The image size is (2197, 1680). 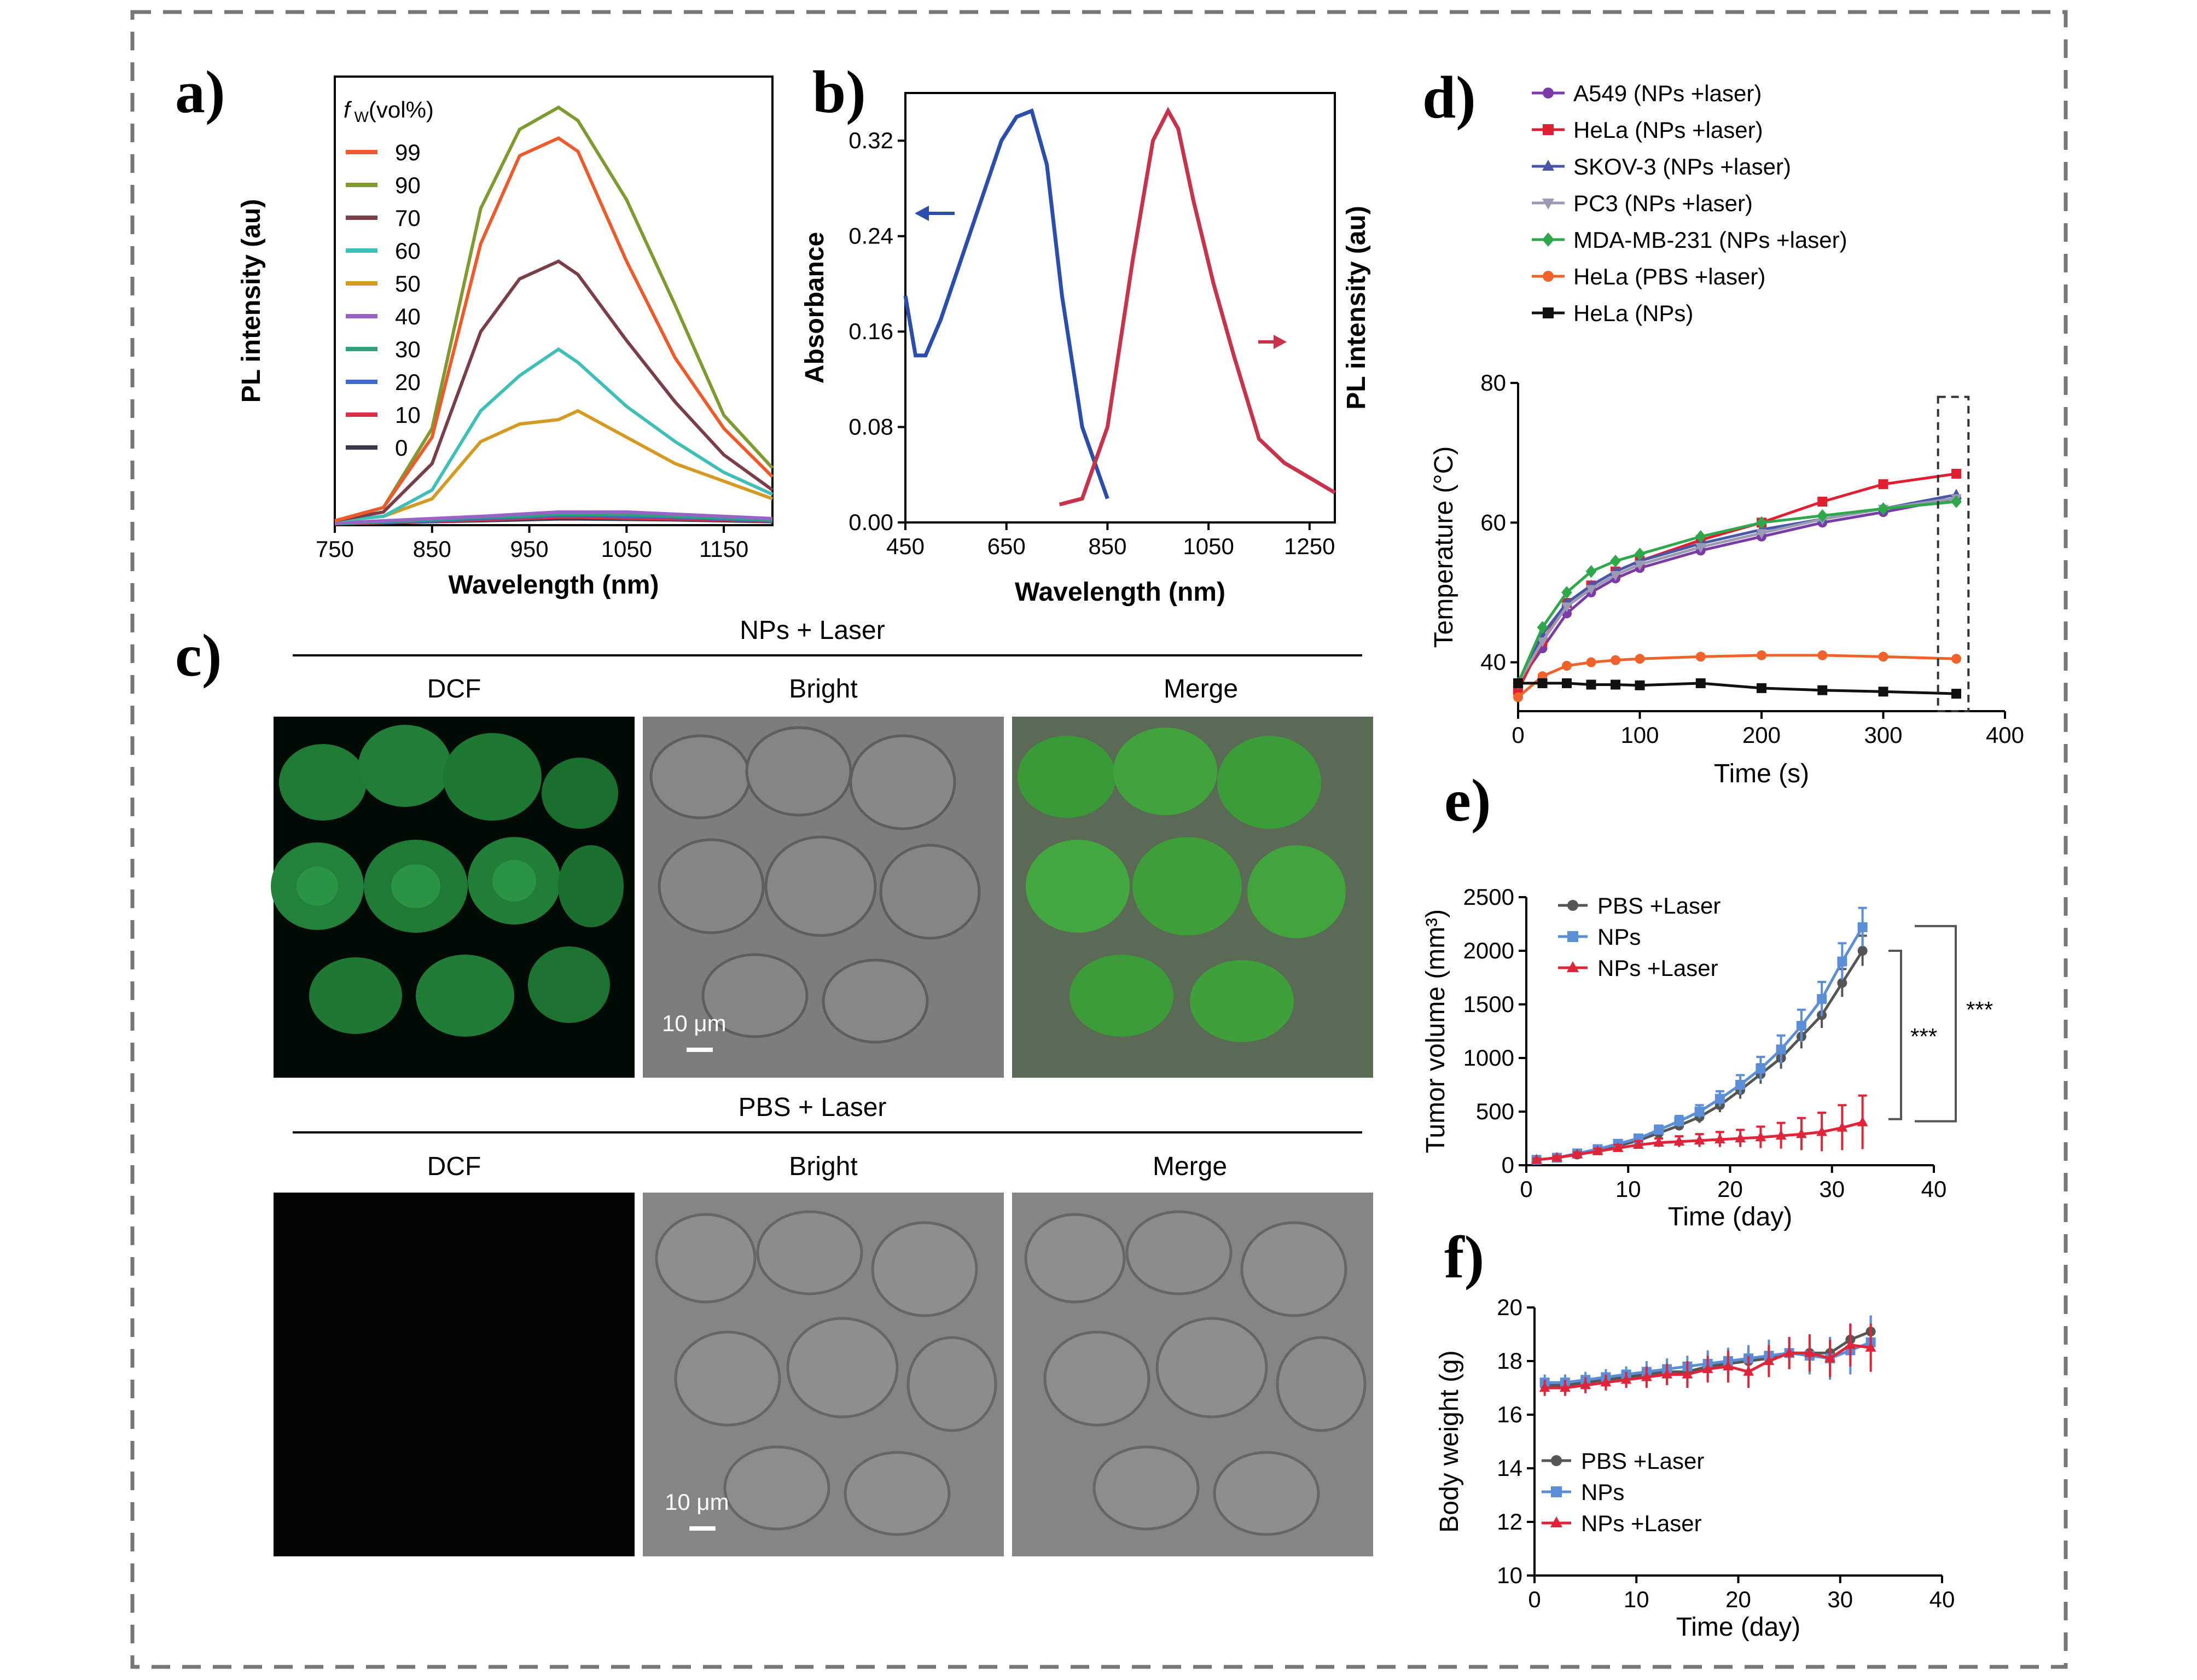 What do you see at coordinates (1488, 950) in the screenshot?
I see `y-tick-label: 2000` at bounding box center [1488, 950].